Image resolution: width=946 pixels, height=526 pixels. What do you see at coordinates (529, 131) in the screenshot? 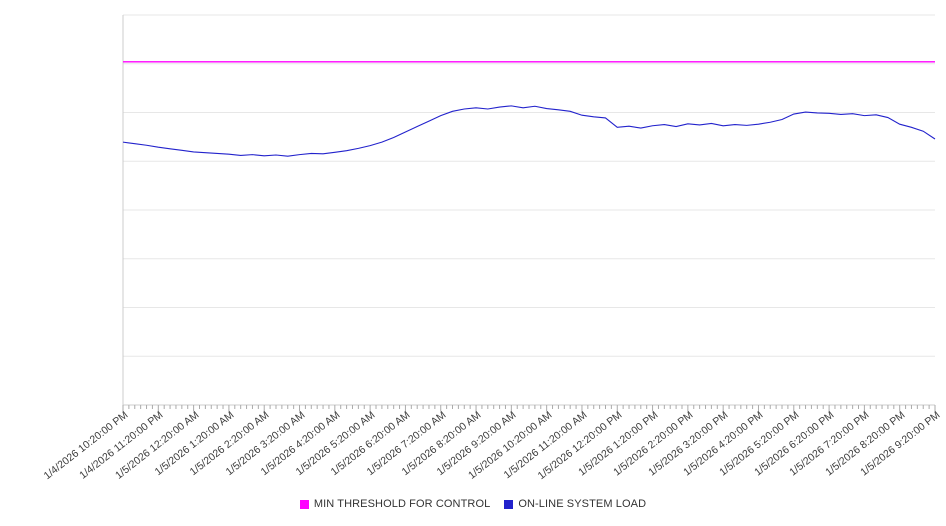
I see `system-load-line` at bounding box center [529, 131].